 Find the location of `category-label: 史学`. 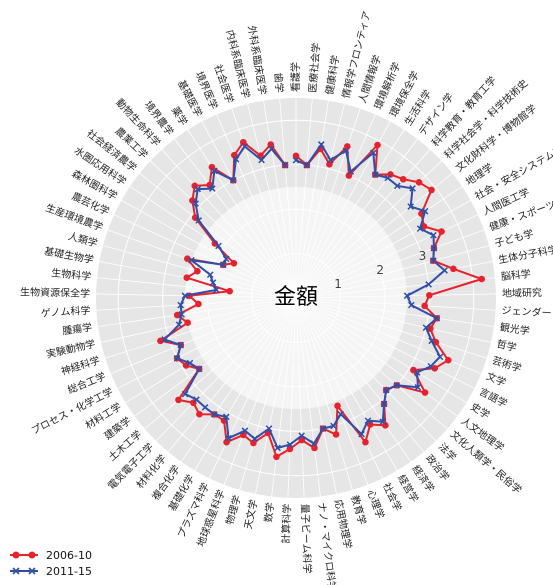

category-label: 史学 is located at coordinates (480, 411).